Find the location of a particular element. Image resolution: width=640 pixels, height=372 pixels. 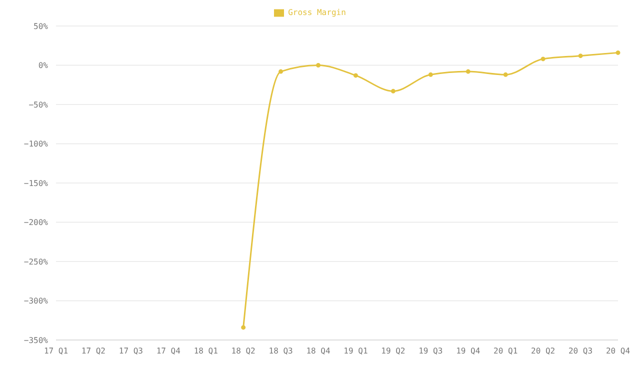

y-tick-label: −50% is located at coordinates (38, 105).